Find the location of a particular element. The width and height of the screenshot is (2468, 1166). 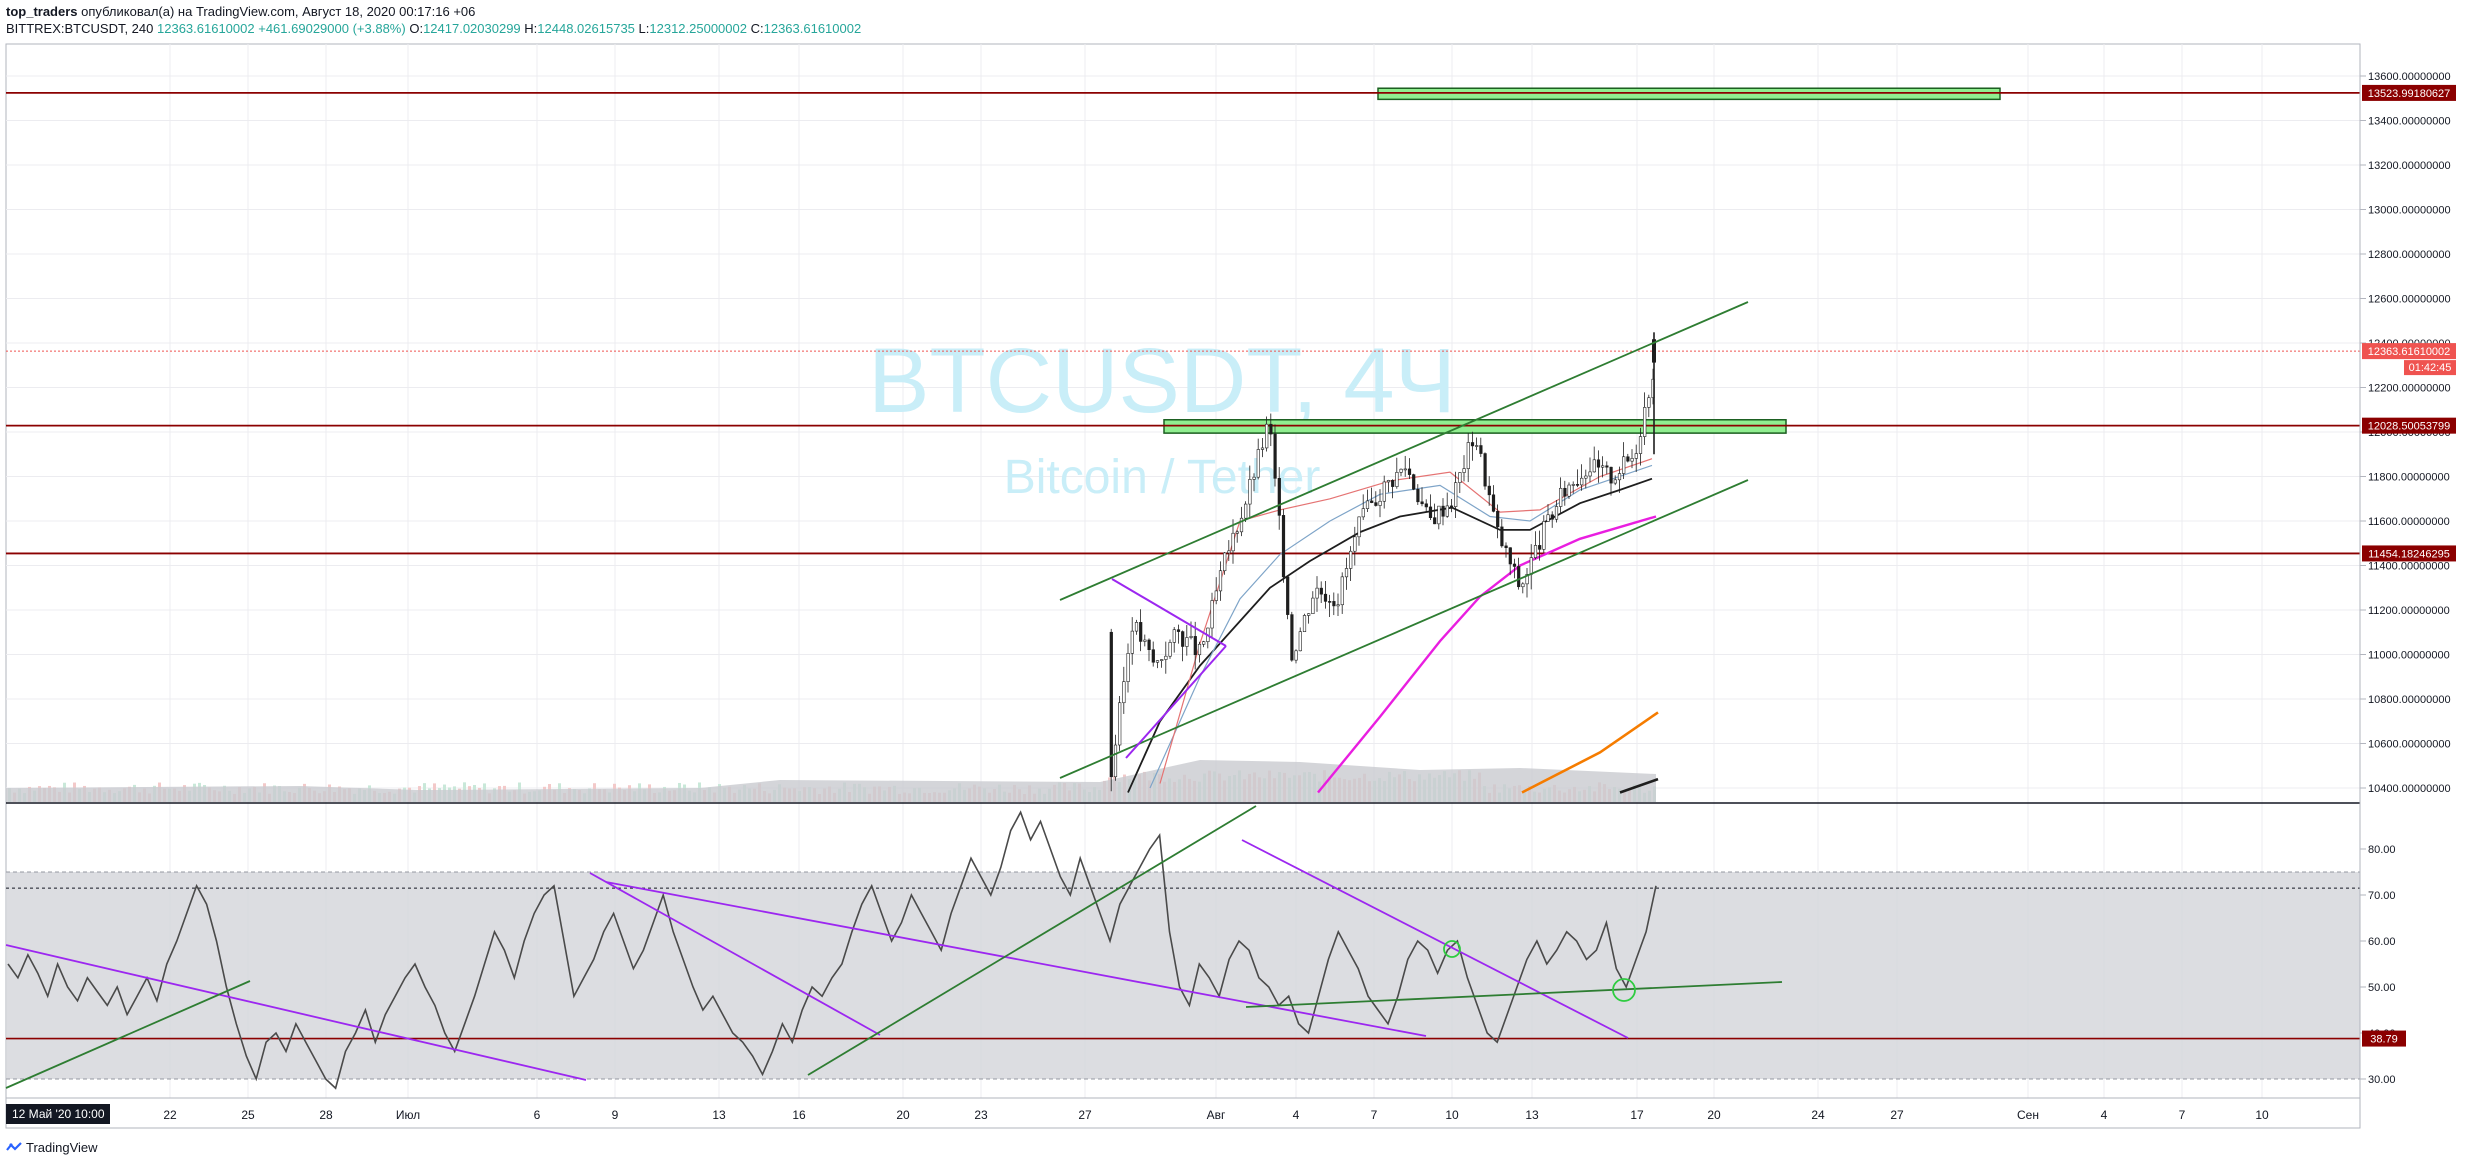

author-name: top_traders is located at coordinates (42, 11).